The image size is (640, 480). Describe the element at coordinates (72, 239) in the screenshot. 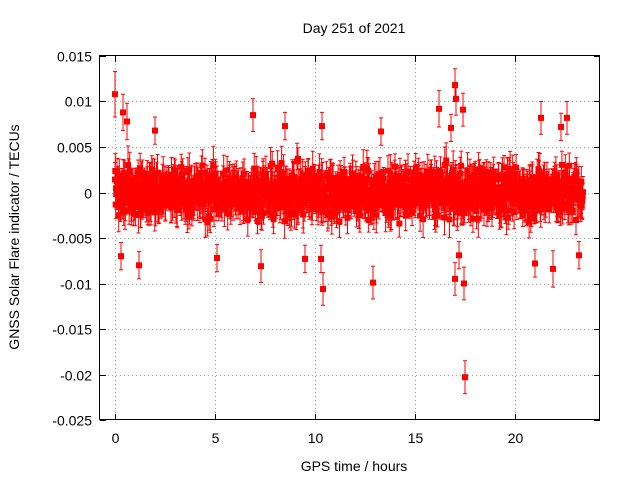

I see `y-tick-label: -0.005` at that location.